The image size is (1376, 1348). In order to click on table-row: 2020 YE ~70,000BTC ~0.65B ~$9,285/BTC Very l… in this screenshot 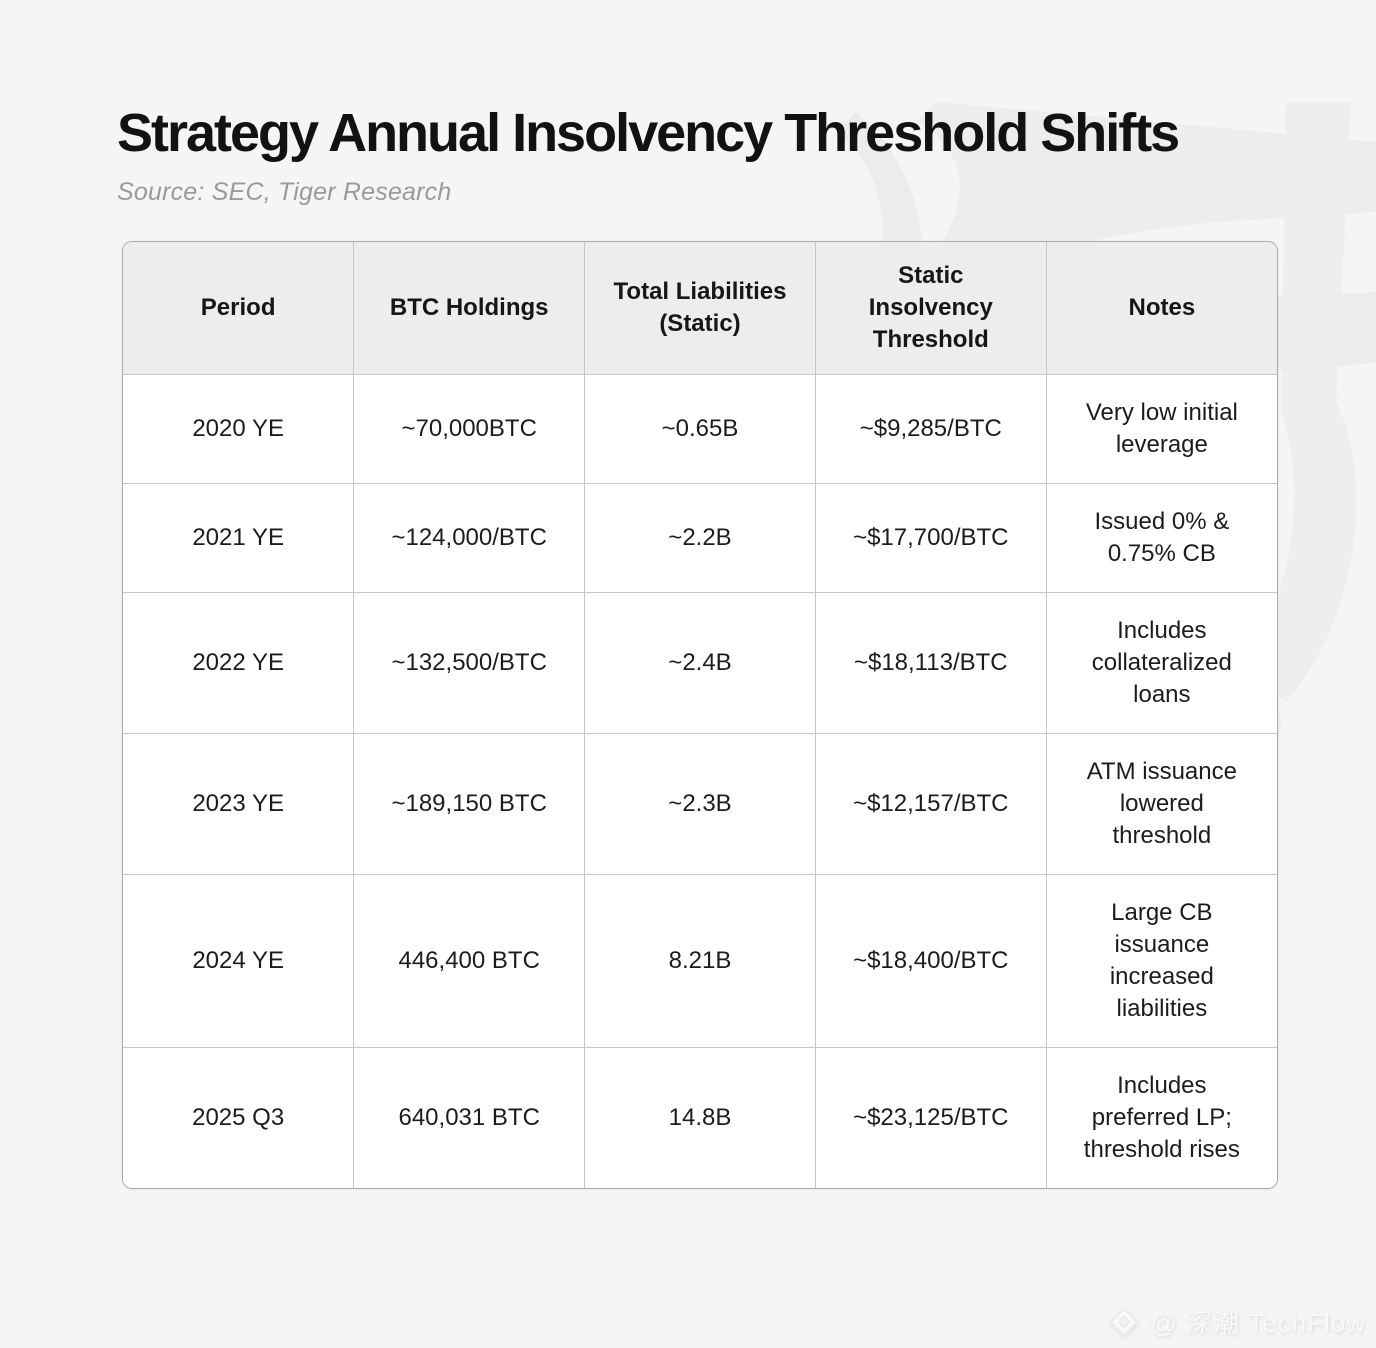, I will do `click(700, 429)`.